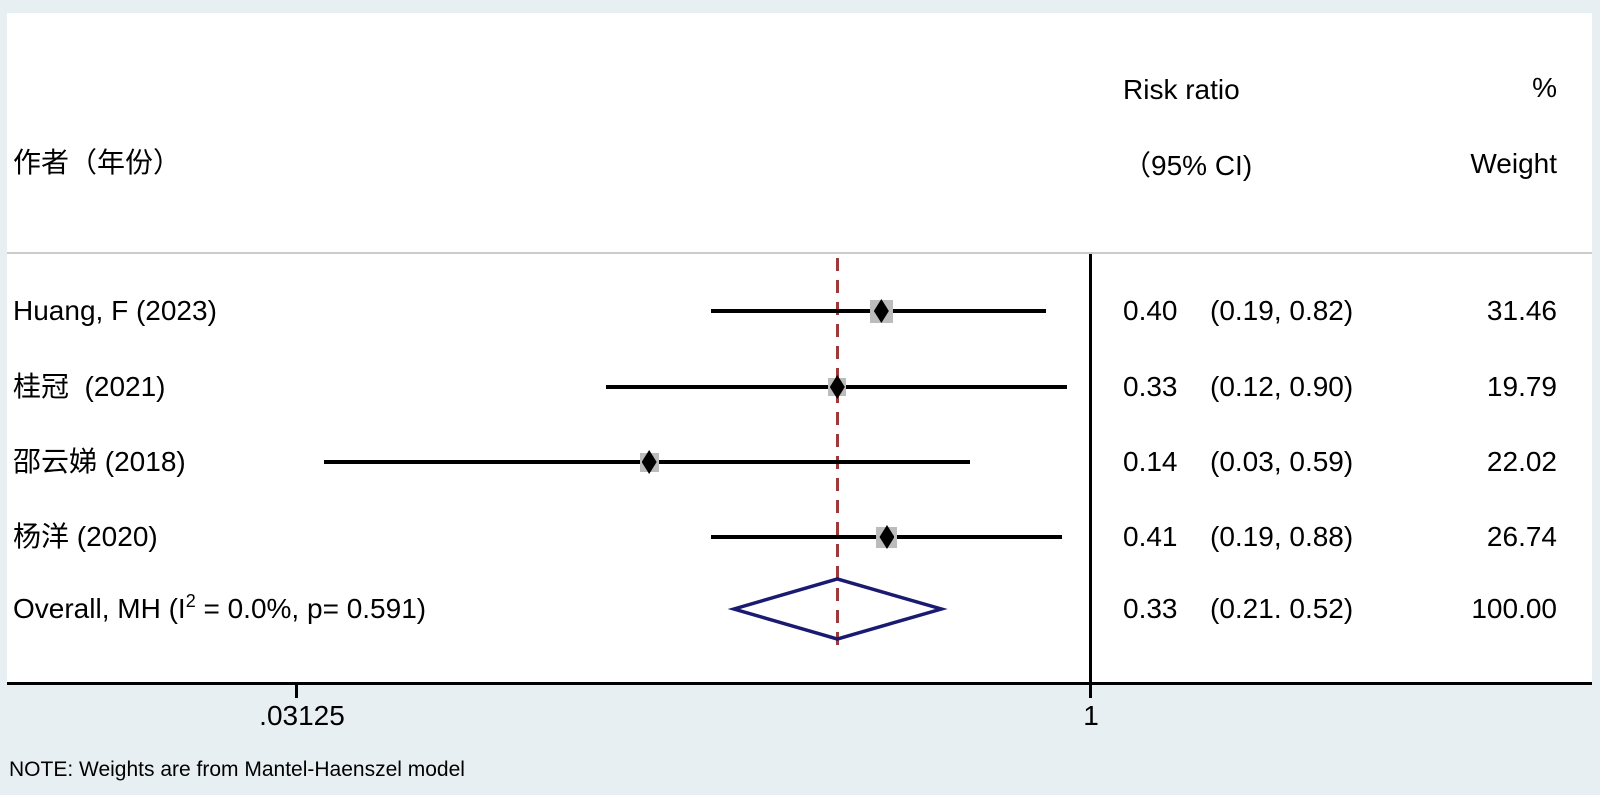 The width and height of the screenshot is (1600, 795). Describe the element at coordinates (296, 691) in the screenshot. I see `x-axis-tick-left` at that location.